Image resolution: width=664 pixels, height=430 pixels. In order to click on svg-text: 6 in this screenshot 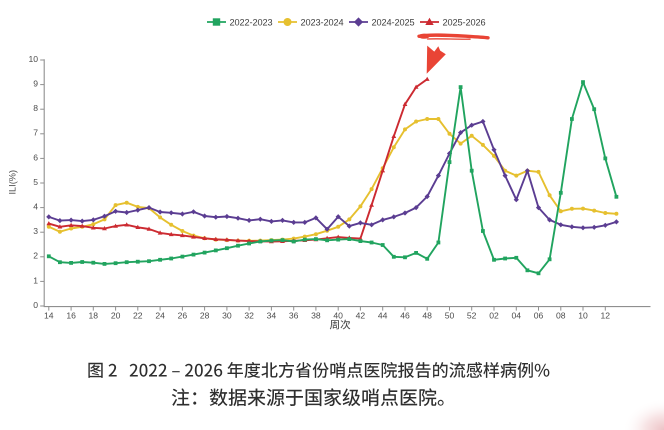, I will do `click(35, 157)`.